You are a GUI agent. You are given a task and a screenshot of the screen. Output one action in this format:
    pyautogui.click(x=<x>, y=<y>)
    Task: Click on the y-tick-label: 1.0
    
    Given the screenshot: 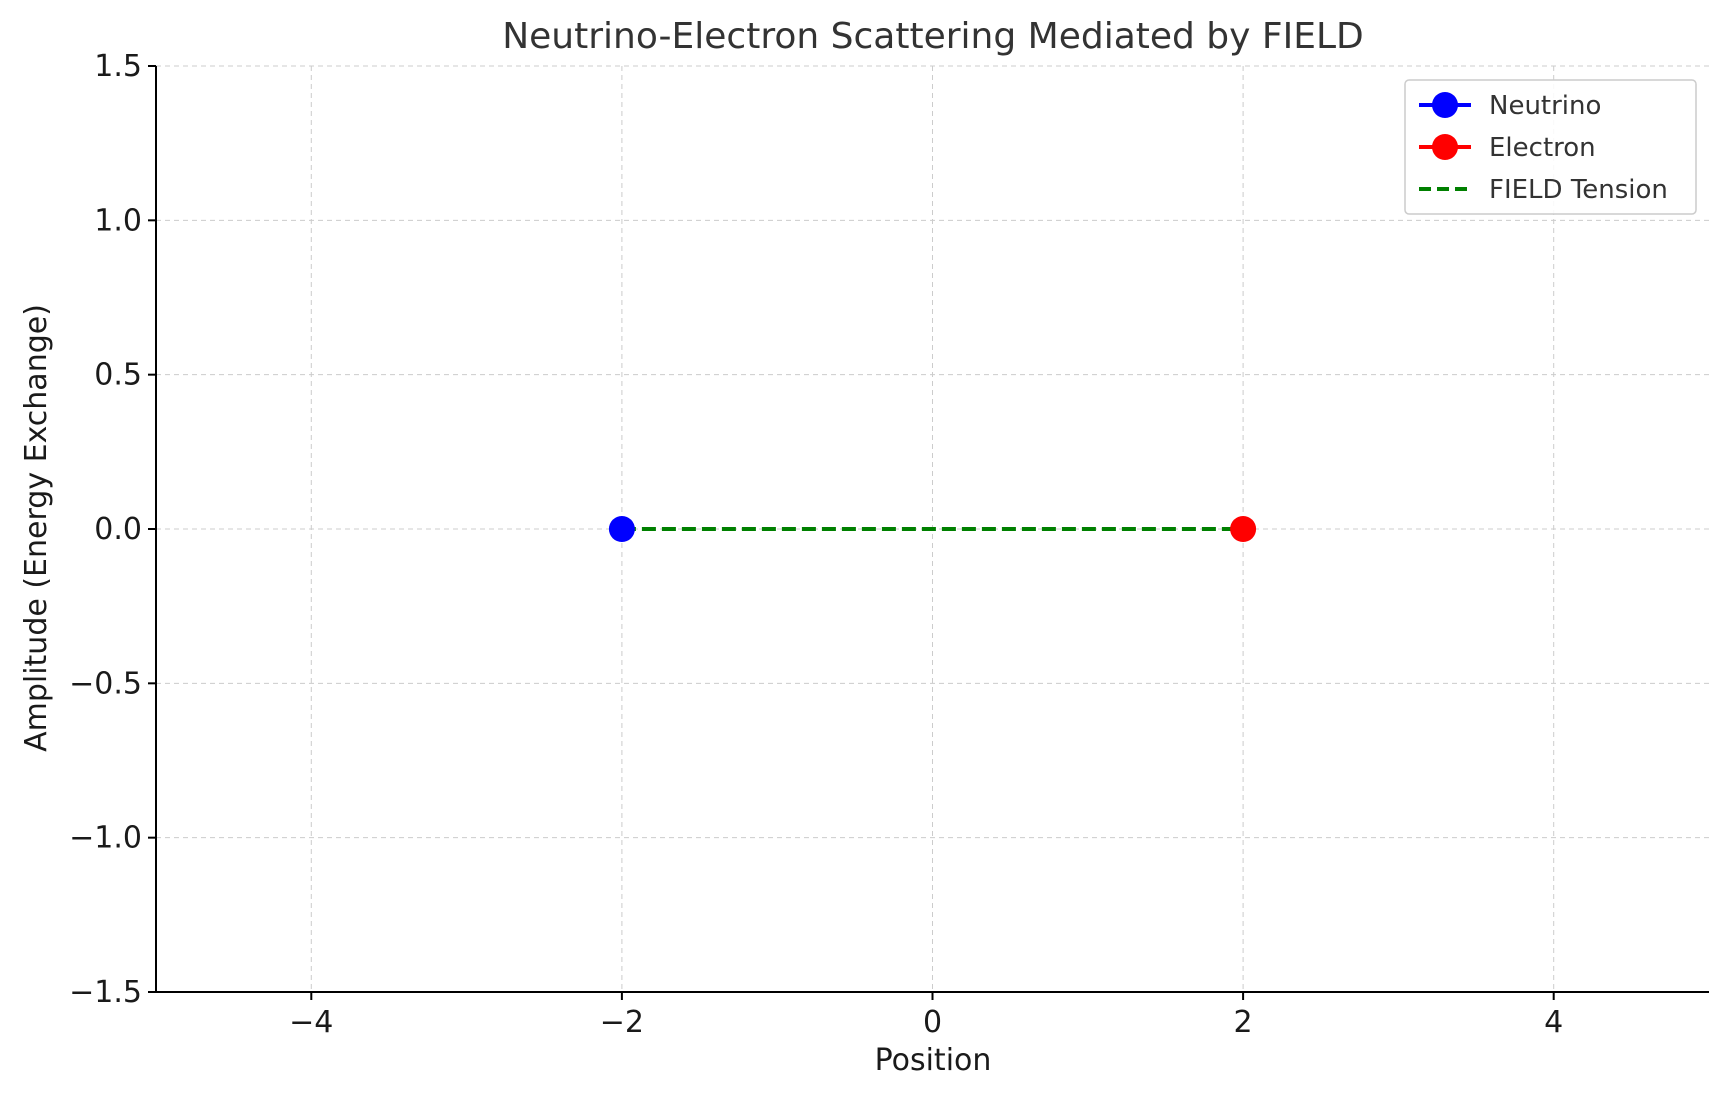 What is the action you would take?
    pyautogui.click(x=118, y=220)
    